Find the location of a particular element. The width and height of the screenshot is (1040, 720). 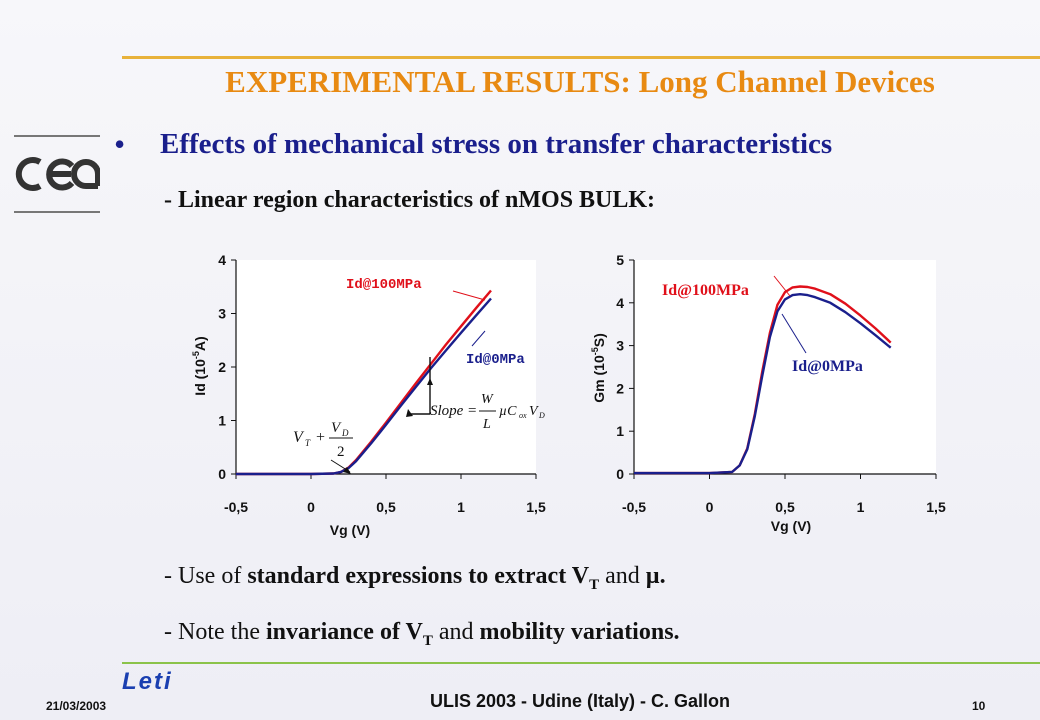

chart-id-leader-100mpa is located at coordinates (469, 295).